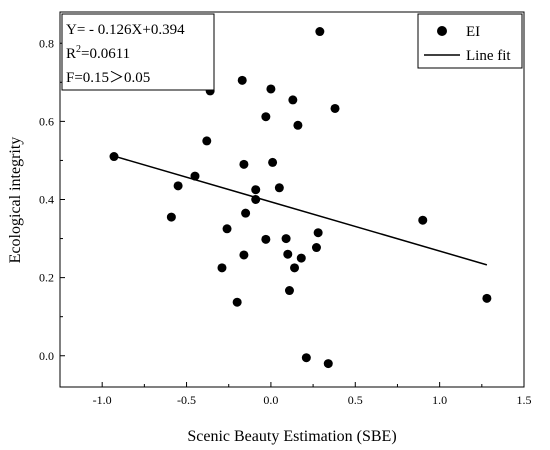 The width and height of the screenshot is (550, 450). What do you see at coordinates (488, 56) in the screenshot?
I see `legend-label-line-fit: Line fit` at bounding box center [488, 56].